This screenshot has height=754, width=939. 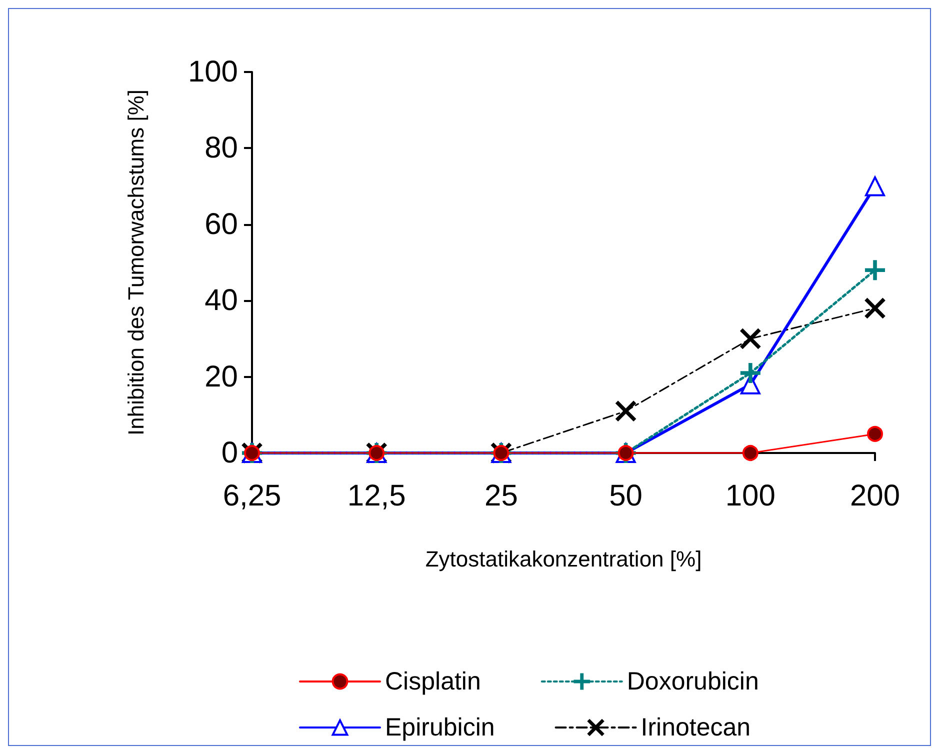 What do you see at coordinates (625, 496) in the screenshot?
I see `x-tick-label: 50` at bounding box center [625, 496].